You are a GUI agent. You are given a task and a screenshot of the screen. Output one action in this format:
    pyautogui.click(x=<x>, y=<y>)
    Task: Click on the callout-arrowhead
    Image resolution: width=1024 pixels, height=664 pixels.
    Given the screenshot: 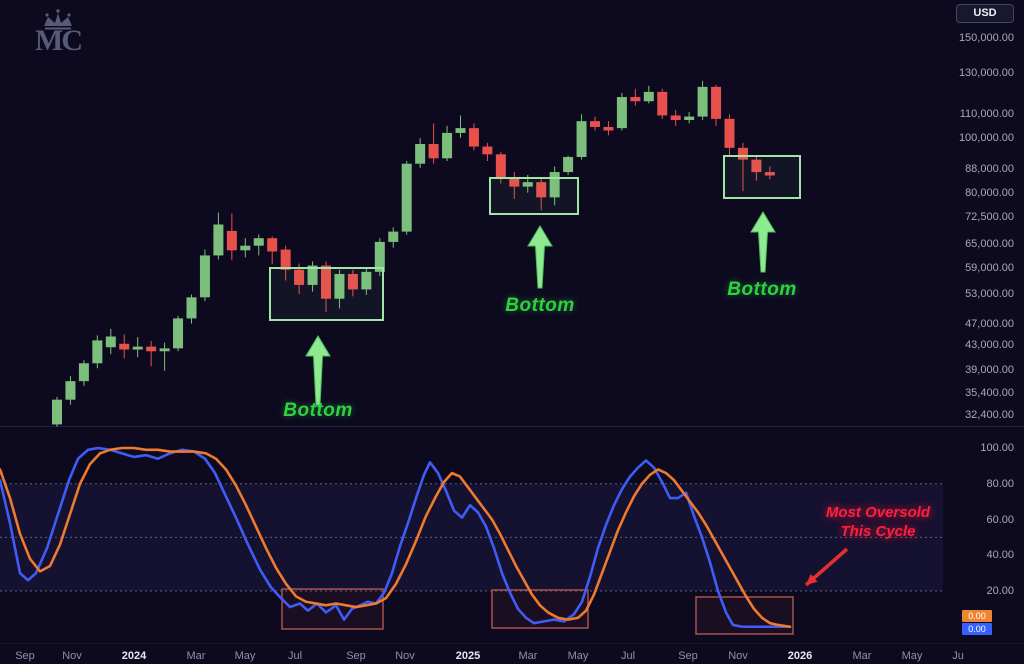 What is the action you would take?
    pyautogui.click(x=812, y=579)
    